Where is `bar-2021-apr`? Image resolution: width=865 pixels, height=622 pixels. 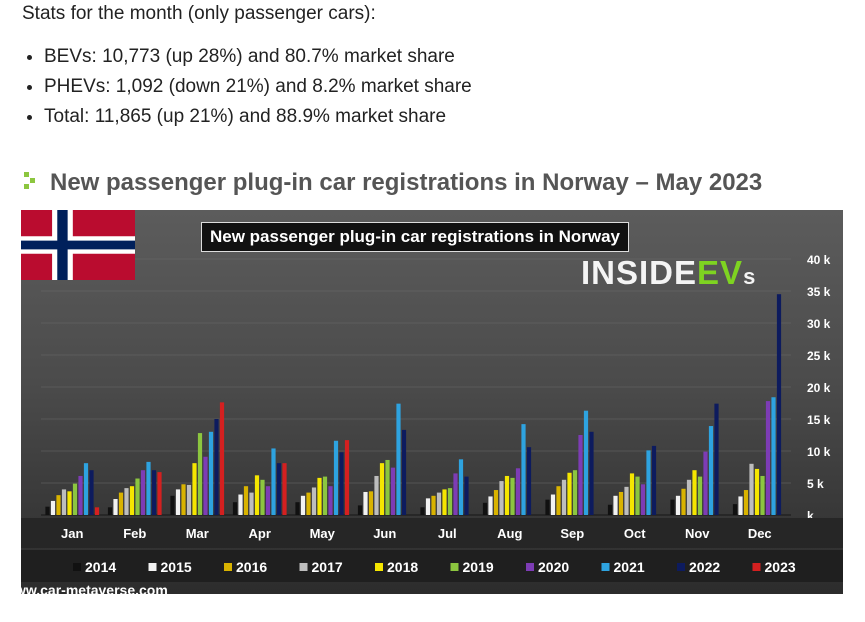
bar-2021-apr is located at coordinates (273, 481).